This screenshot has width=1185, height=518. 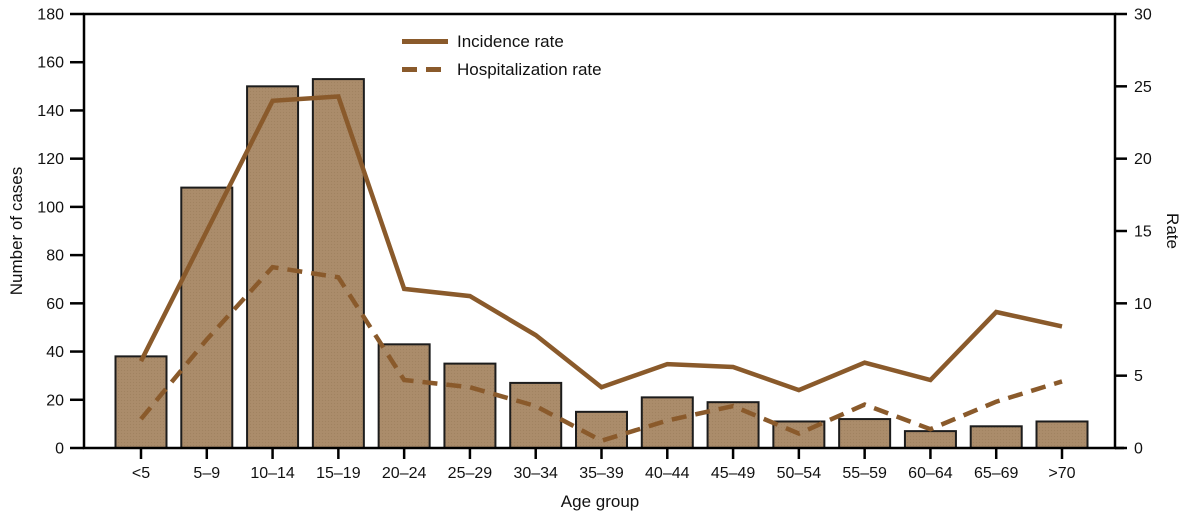 What do you see at coordinates (864, 473) in the screenshot?
I see `x-tick-label: 55–59` at bounding box center [864, 473].